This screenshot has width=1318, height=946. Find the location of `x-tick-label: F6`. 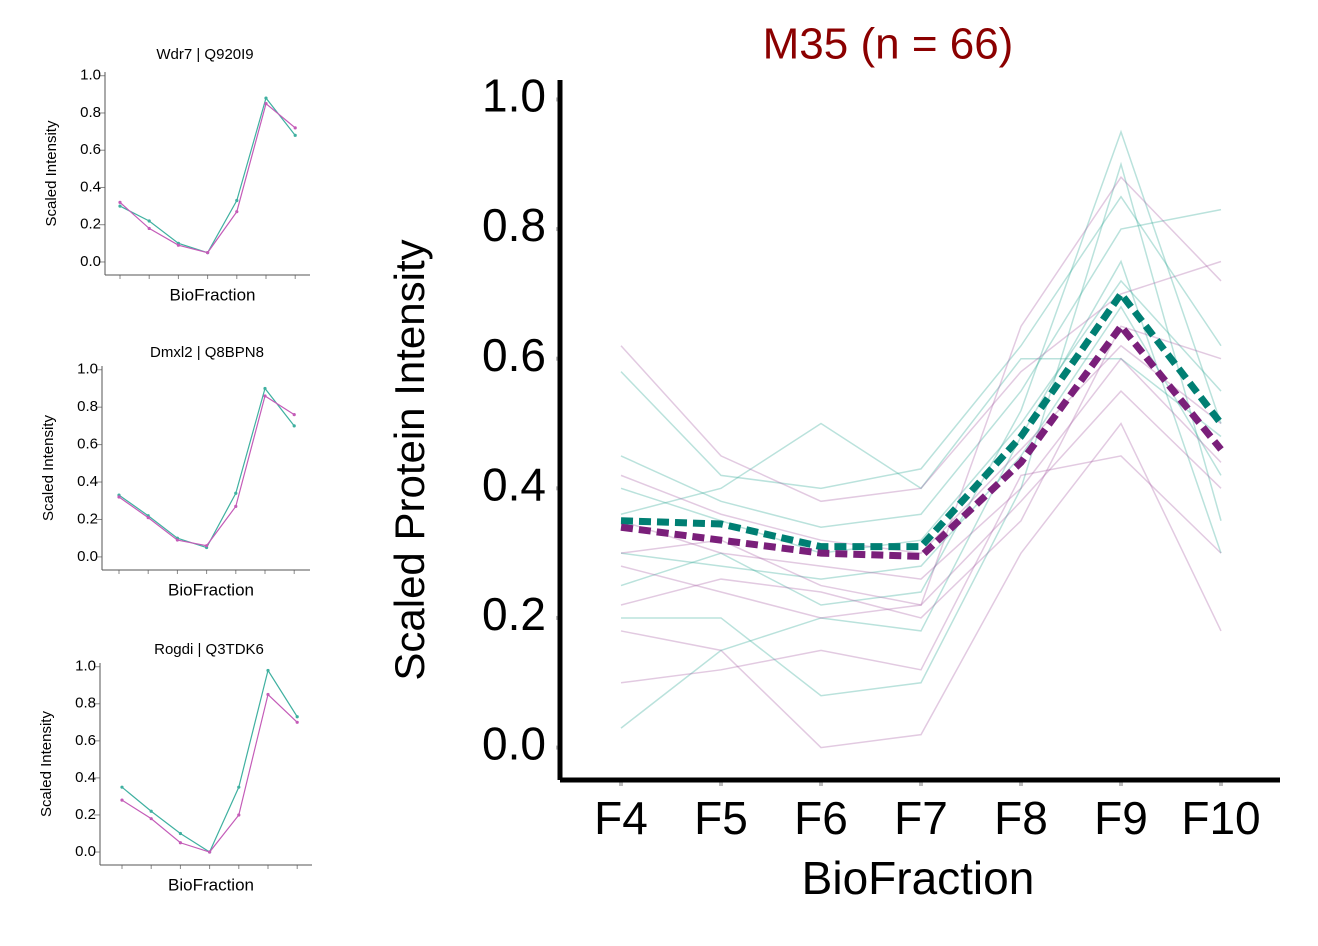

x-tick-label: F6 is located at coordinates (821, 818).